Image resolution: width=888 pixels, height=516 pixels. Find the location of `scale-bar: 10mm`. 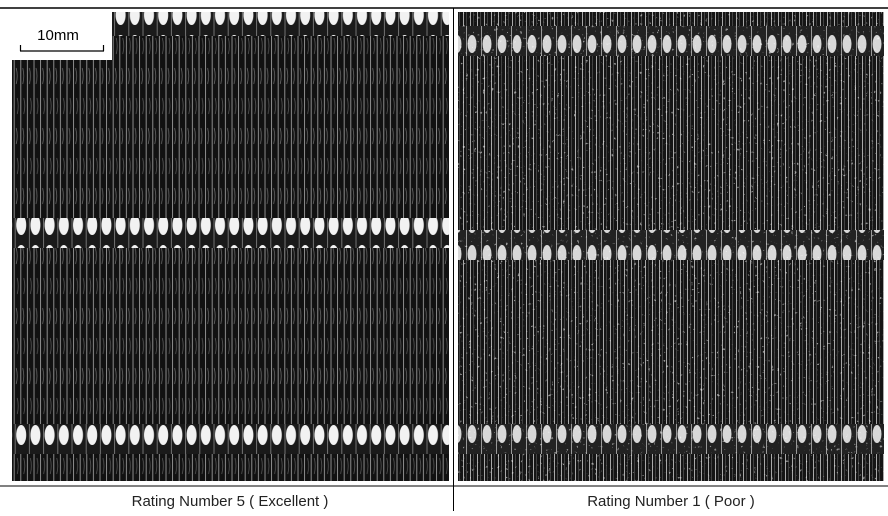

scale-bar: 10mm is located at coordinates (62, 36).